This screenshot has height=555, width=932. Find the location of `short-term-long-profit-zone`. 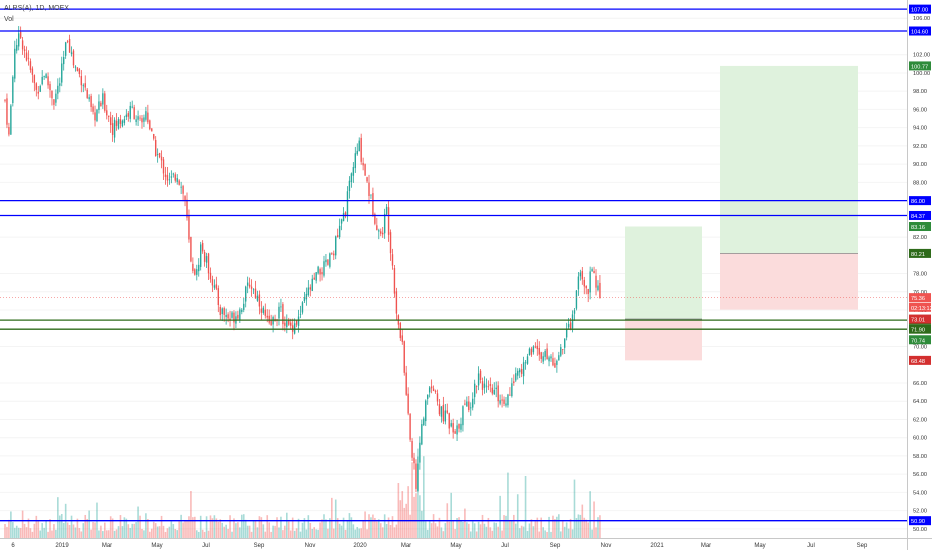

short-term-long-profit-zone is located at coordinates (663, 273).